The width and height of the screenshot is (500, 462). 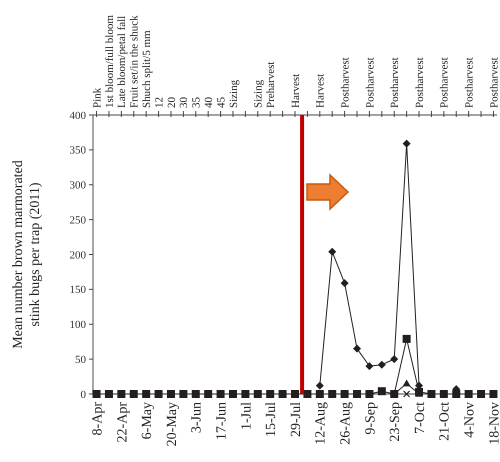 What do you see at coordinates (78, 186) in the screenshot?
I see `y-tick-label: 300` at bounding box center [78, 186].